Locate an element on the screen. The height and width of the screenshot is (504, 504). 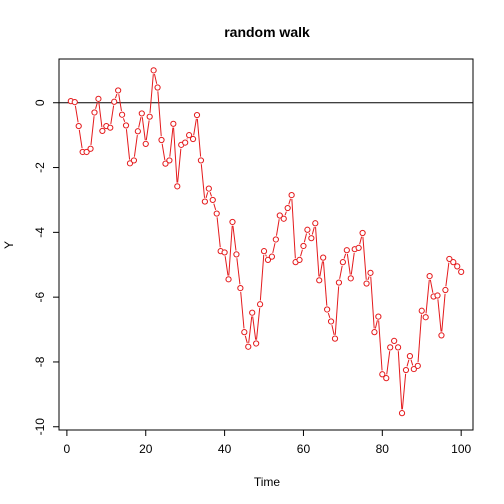
x-tick-label: 80 is located at coordinates (383, 449).